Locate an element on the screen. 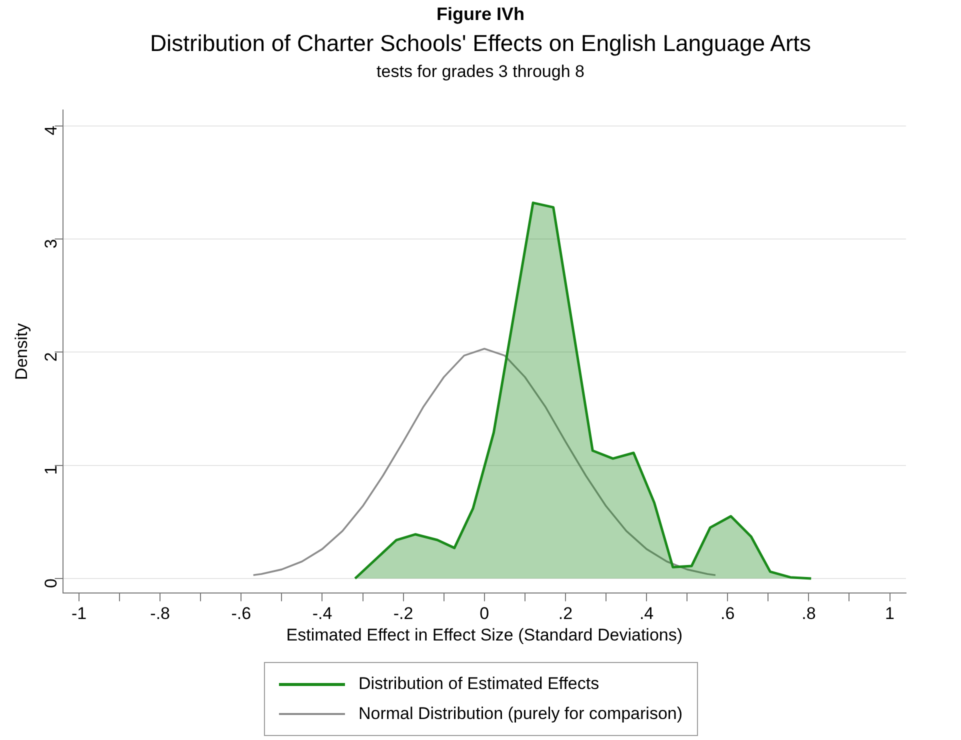 The image size is (961, 740). x-tick-label: -.8 is located at coordinates (160, 614).